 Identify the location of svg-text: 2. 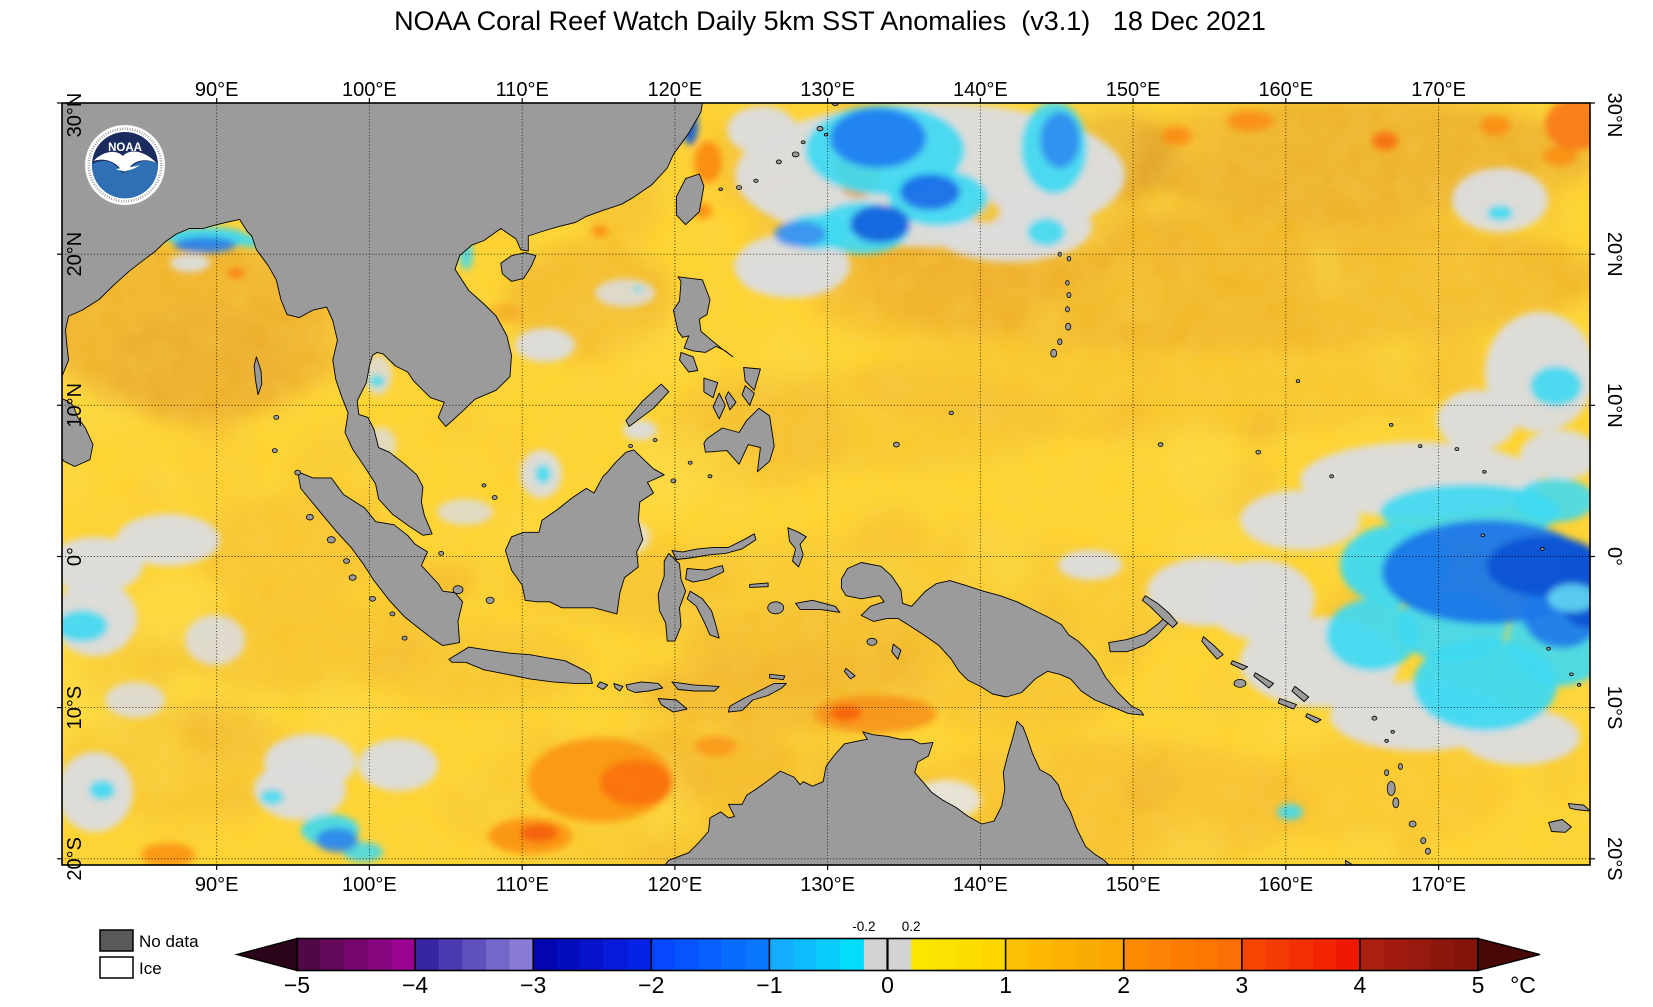
(1123, 985).